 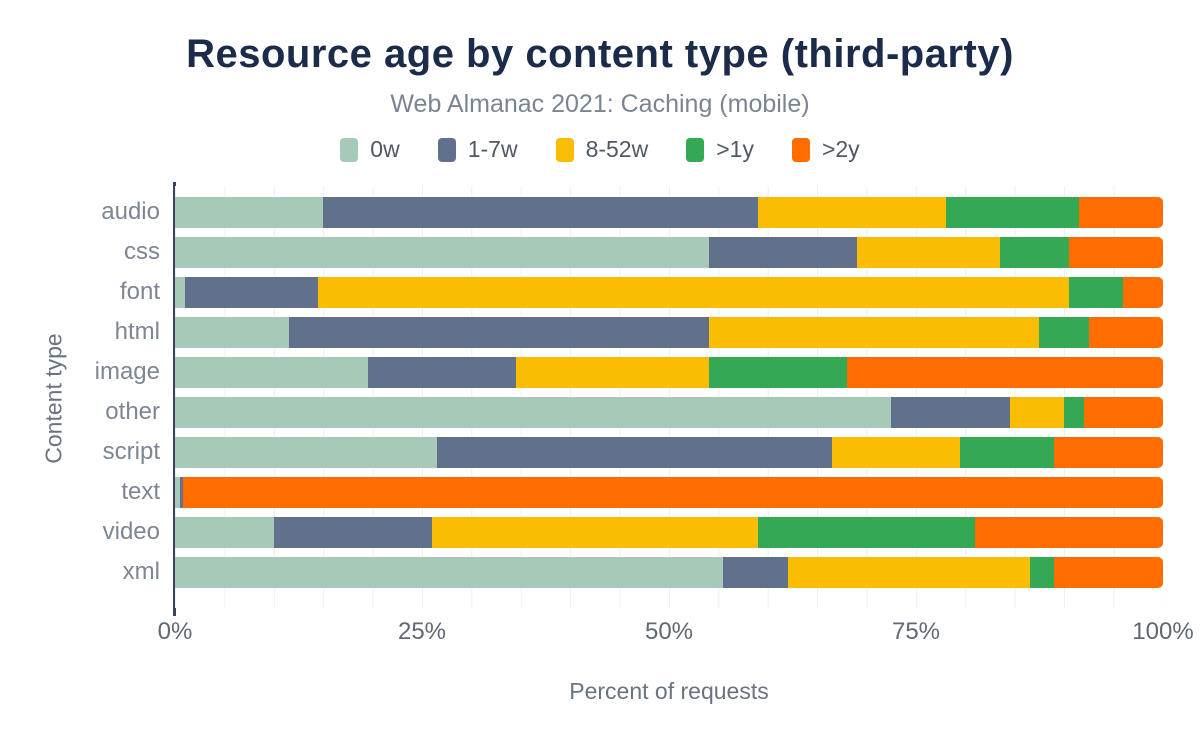 I want to click on legend: 0w 1-7w 8-52w >1y >2y, so click(x=600, y=149).